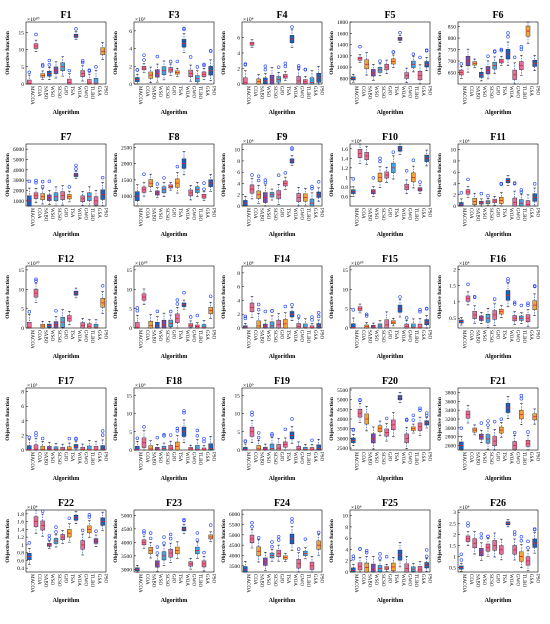 This screenshot has width=550, height=624. I want to click on y-tick-label: 10, so click(130, 415).